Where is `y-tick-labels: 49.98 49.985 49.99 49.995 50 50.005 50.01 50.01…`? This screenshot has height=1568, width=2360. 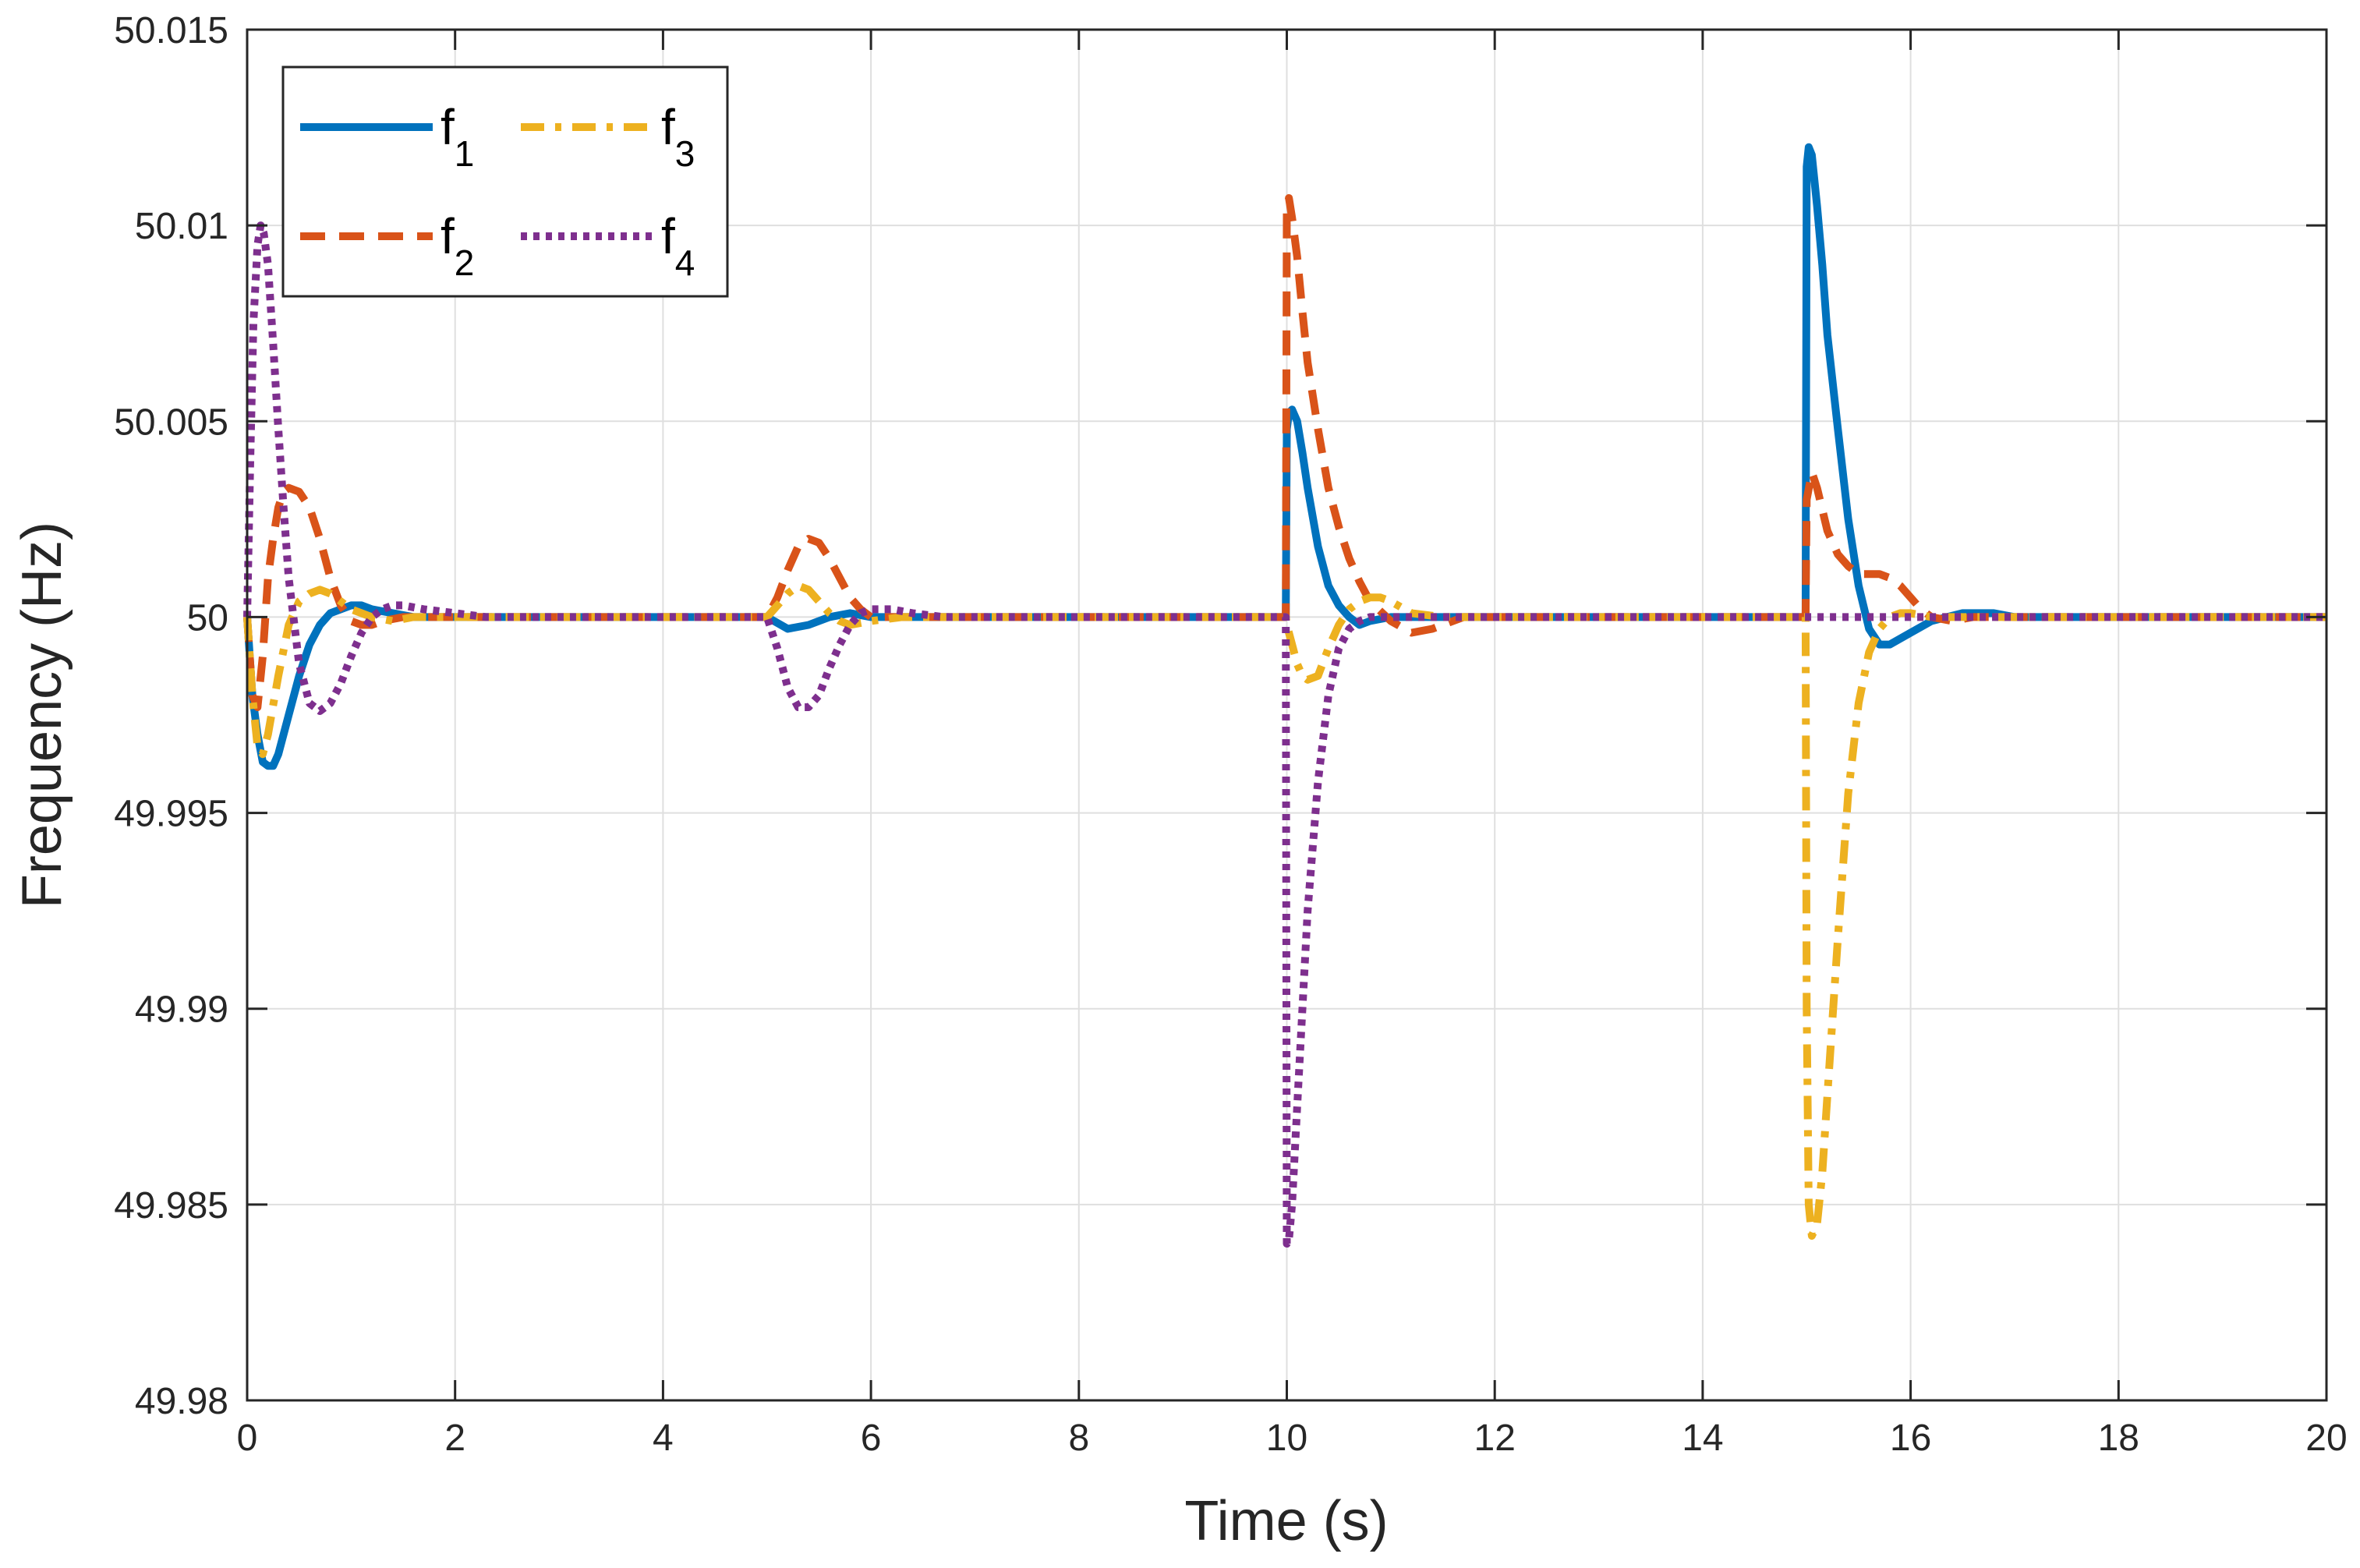
y-tick-labels: 49.98 49.985 49.99 49.995 50 50.005 50.01 50.01… is located at coordinates (171, 716).